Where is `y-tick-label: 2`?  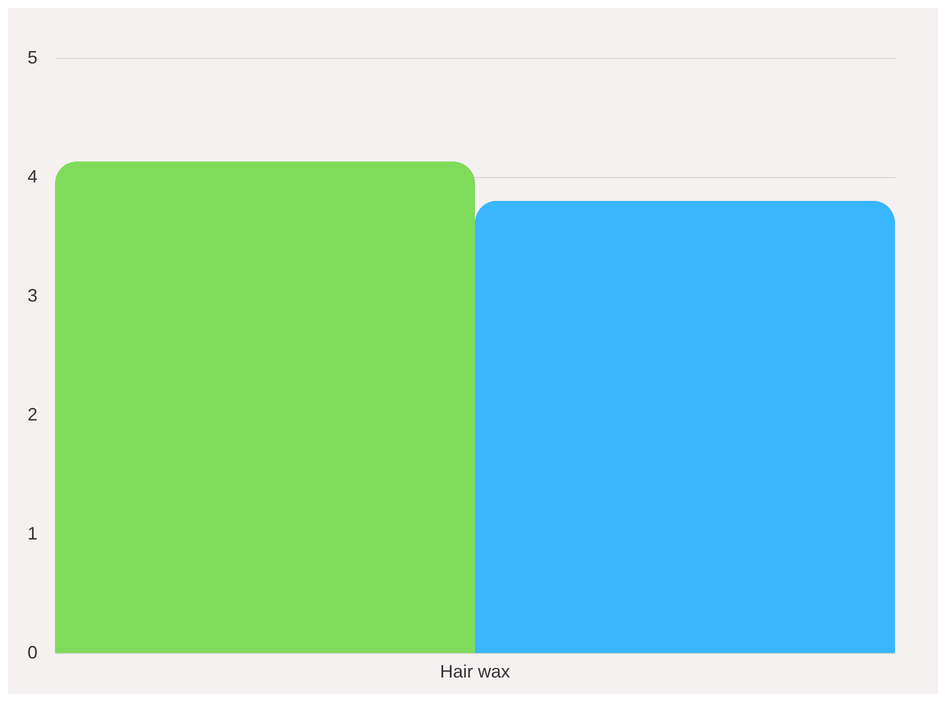
y-tick-label: 2 is located at coordinates (32, 414).